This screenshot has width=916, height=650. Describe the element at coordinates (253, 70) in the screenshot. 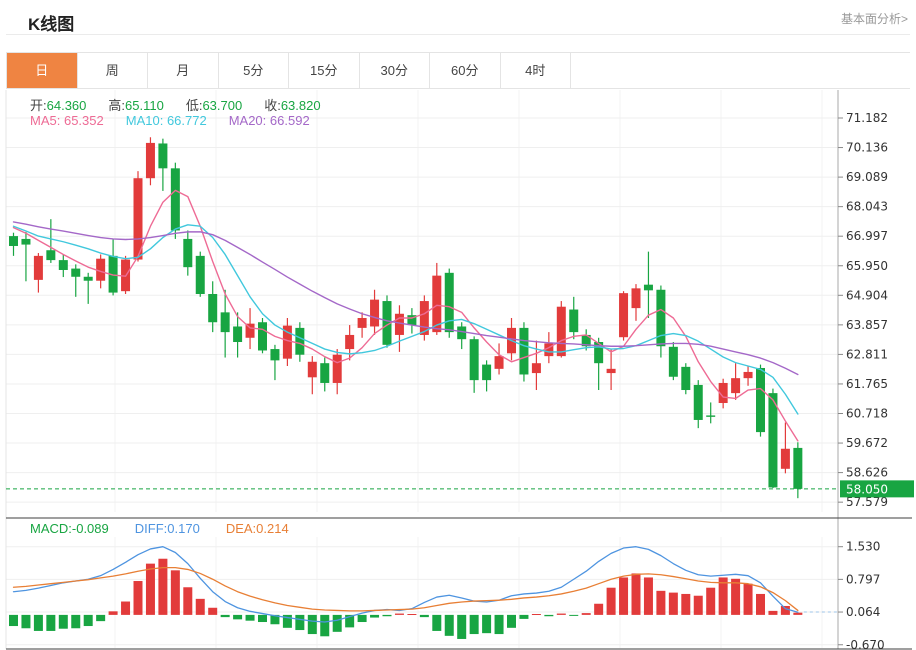

I see `tab-5min: 5分` at that location.